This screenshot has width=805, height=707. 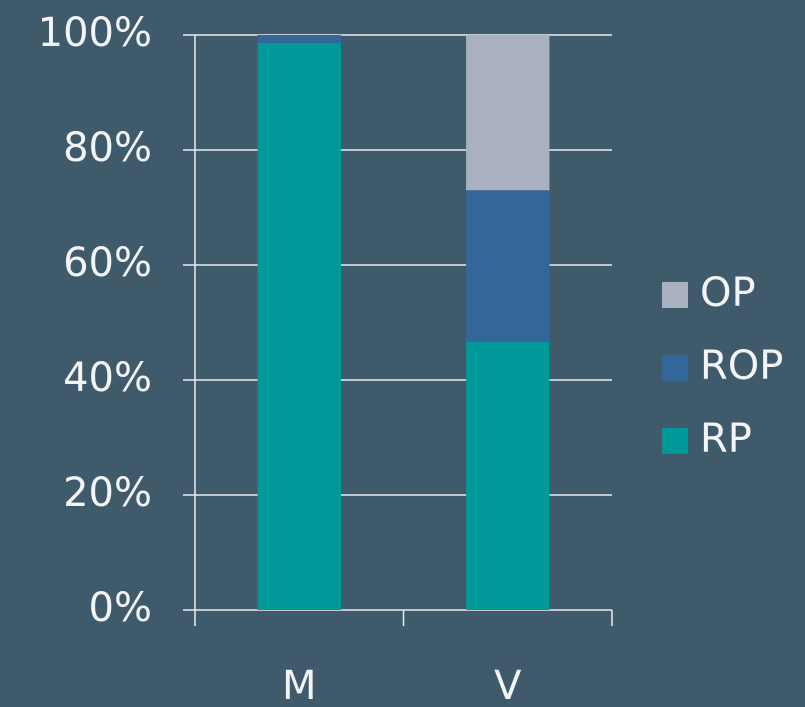 I want to click on legend-label: ROP, so click(x=741, y=366).